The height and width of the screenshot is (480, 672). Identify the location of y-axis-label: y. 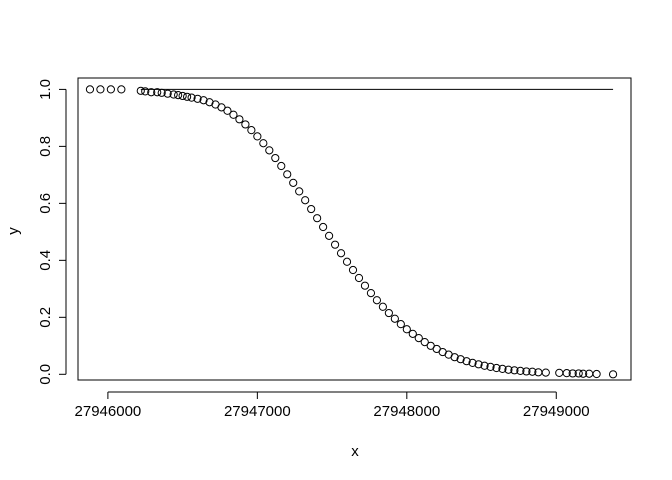
(13, 231).